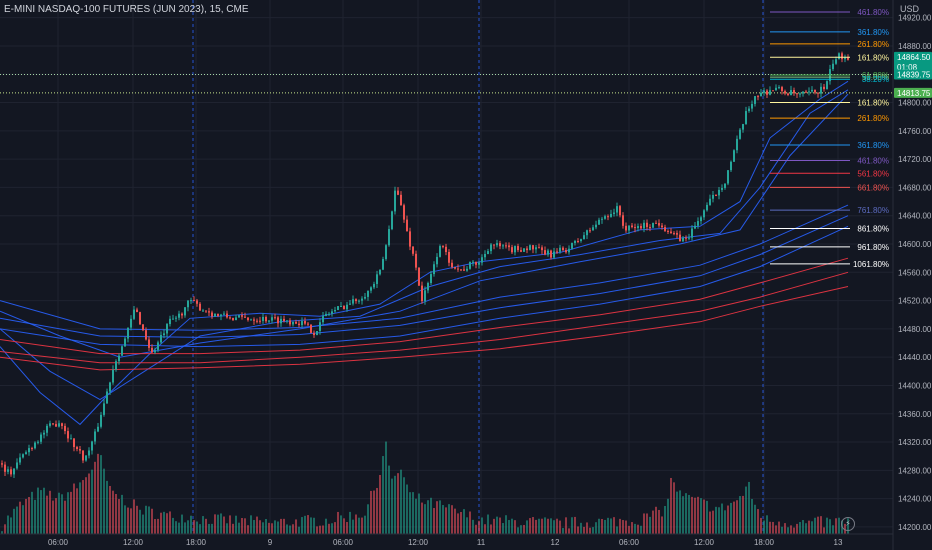 Image resolution: width=932 pixels, height=550 pixels. Describe the element at coordinates (873, 187) in the screenshot. I see `fib-level-label: 661.80%` at that location.